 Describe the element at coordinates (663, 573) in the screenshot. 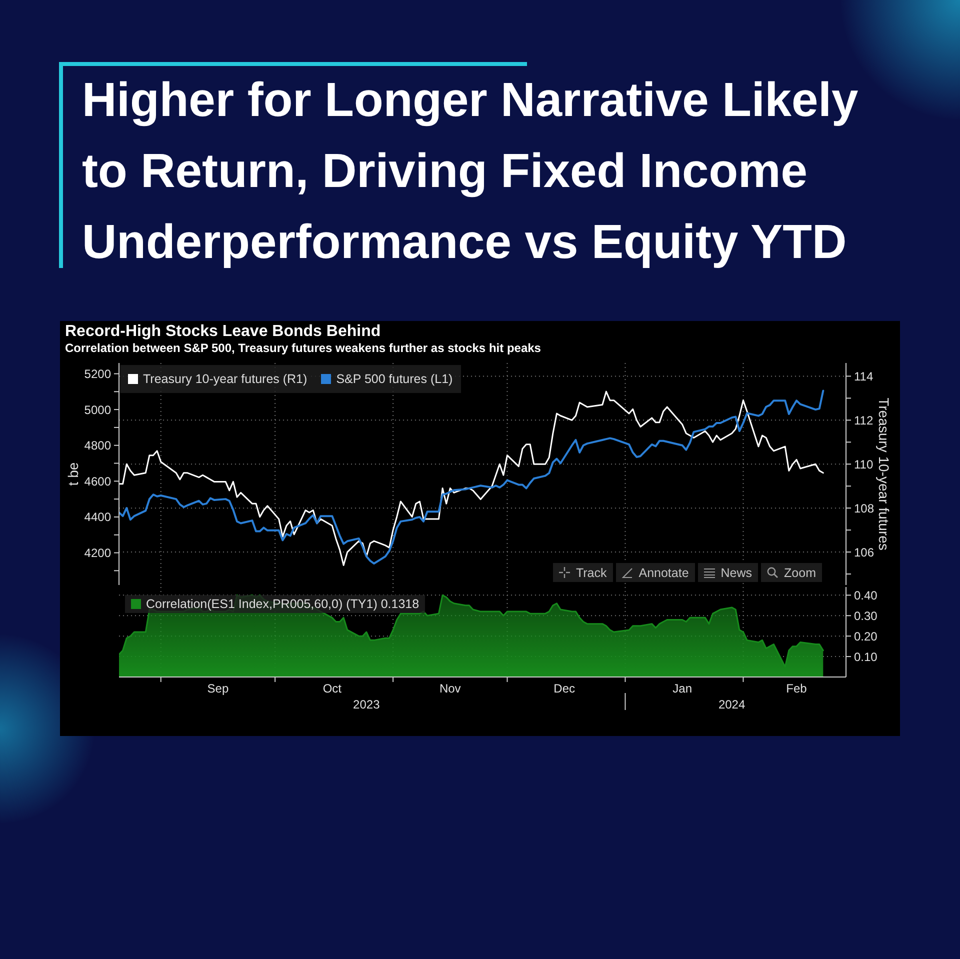

I see `annotation: Annotate` at that location.